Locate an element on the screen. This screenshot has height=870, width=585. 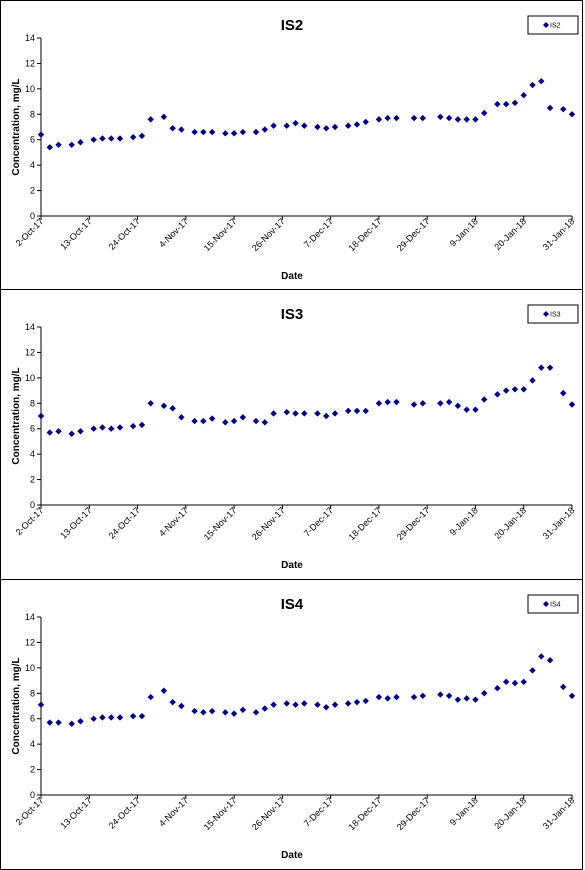
legend: IS2 is located at coordinates (553, 25).